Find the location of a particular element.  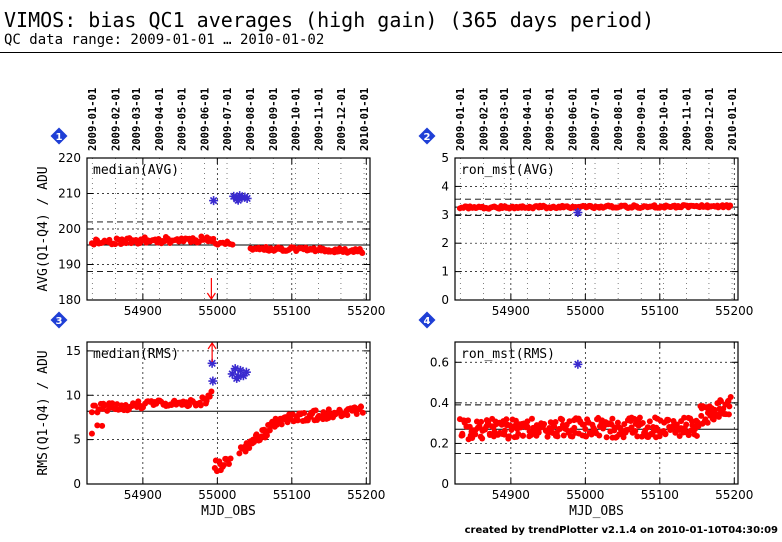

y-tick-label: 0 is located at coordinates (77, 484).